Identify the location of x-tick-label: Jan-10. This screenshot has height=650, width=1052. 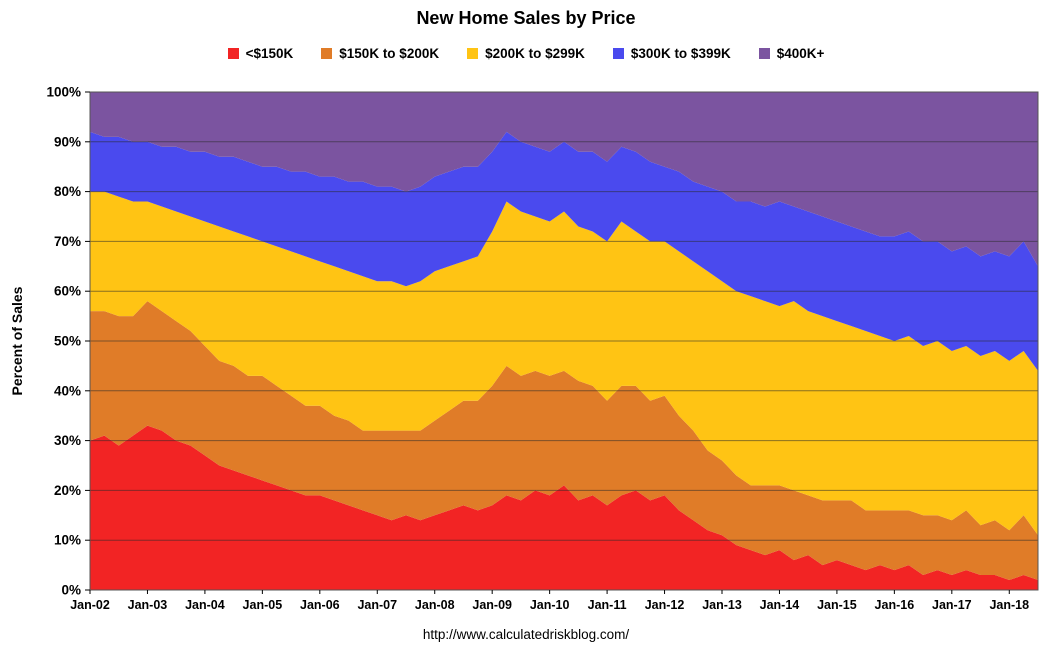
(550, 605).